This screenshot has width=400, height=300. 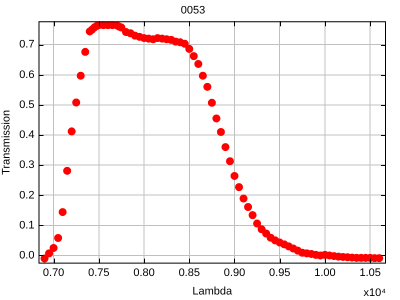 I want to click on y-axis-title: Transmission, so click(x=6, y=142).